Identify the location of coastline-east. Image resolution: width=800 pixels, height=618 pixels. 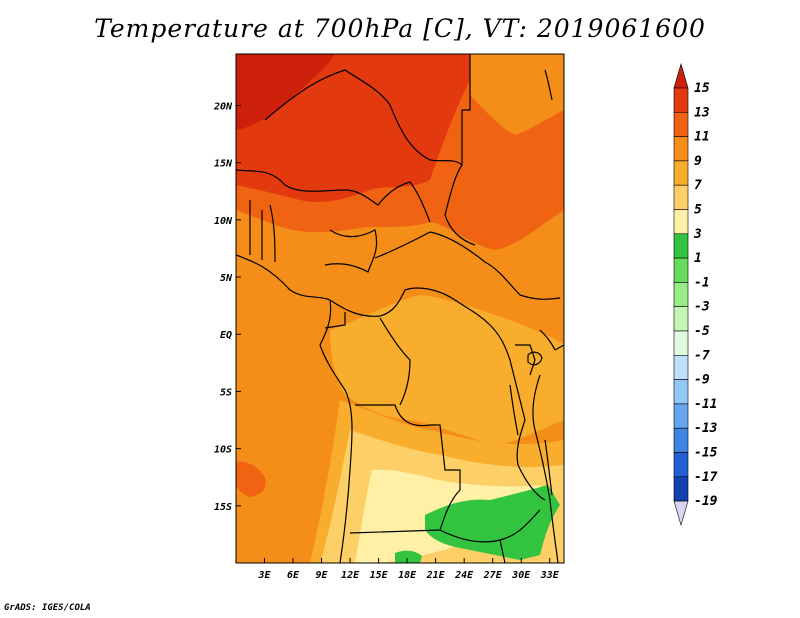
(545, 316).